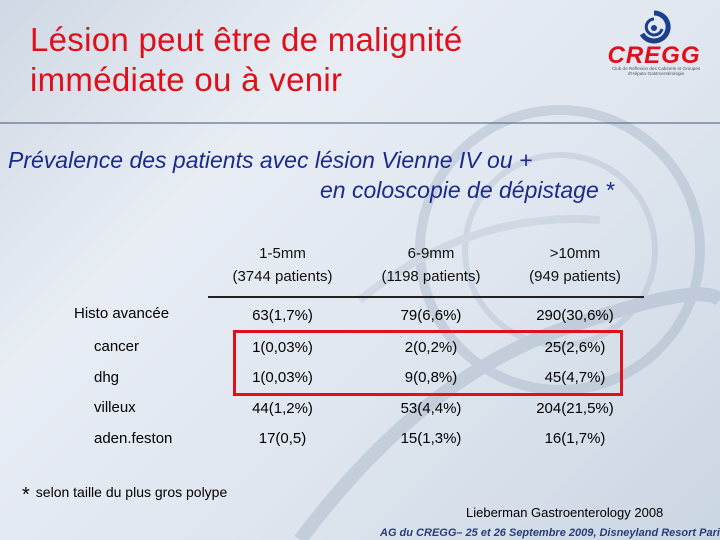 The height and width of the screenshot is (540, 720). Describe the element at coordinates (467, 190) in the screenshot. I see `subtitle-line-2: en coloscopie de dépistage *` at that location.